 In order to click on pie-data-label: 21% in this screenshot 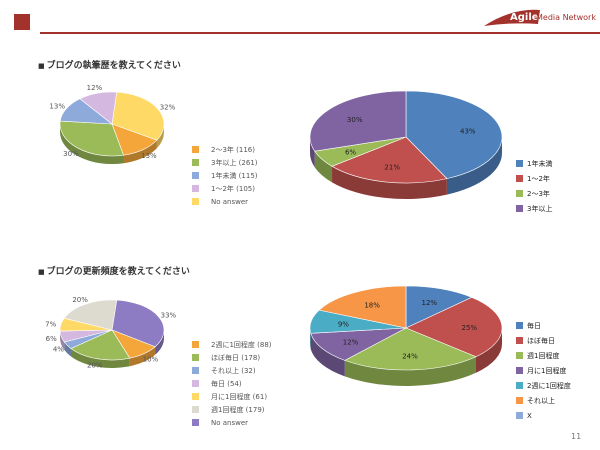, I will do `click(392, 168)`.